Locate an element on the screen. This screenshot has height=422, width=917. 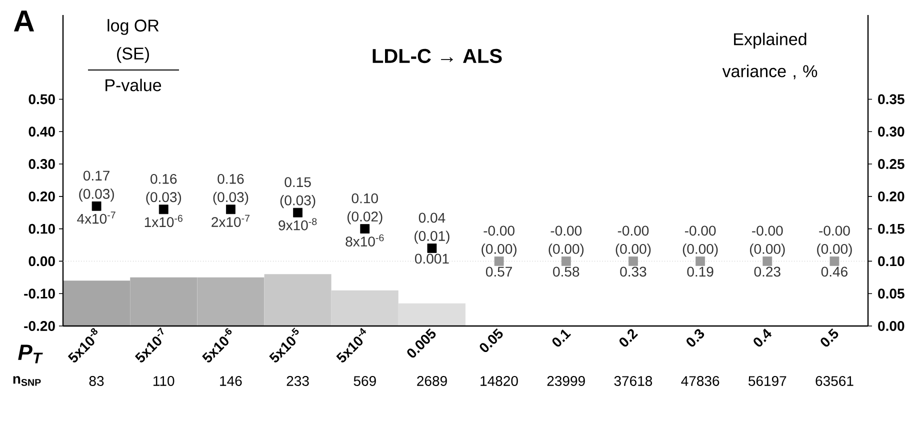
x-tick-label: 0.4 is located at coordinates (763, 337).